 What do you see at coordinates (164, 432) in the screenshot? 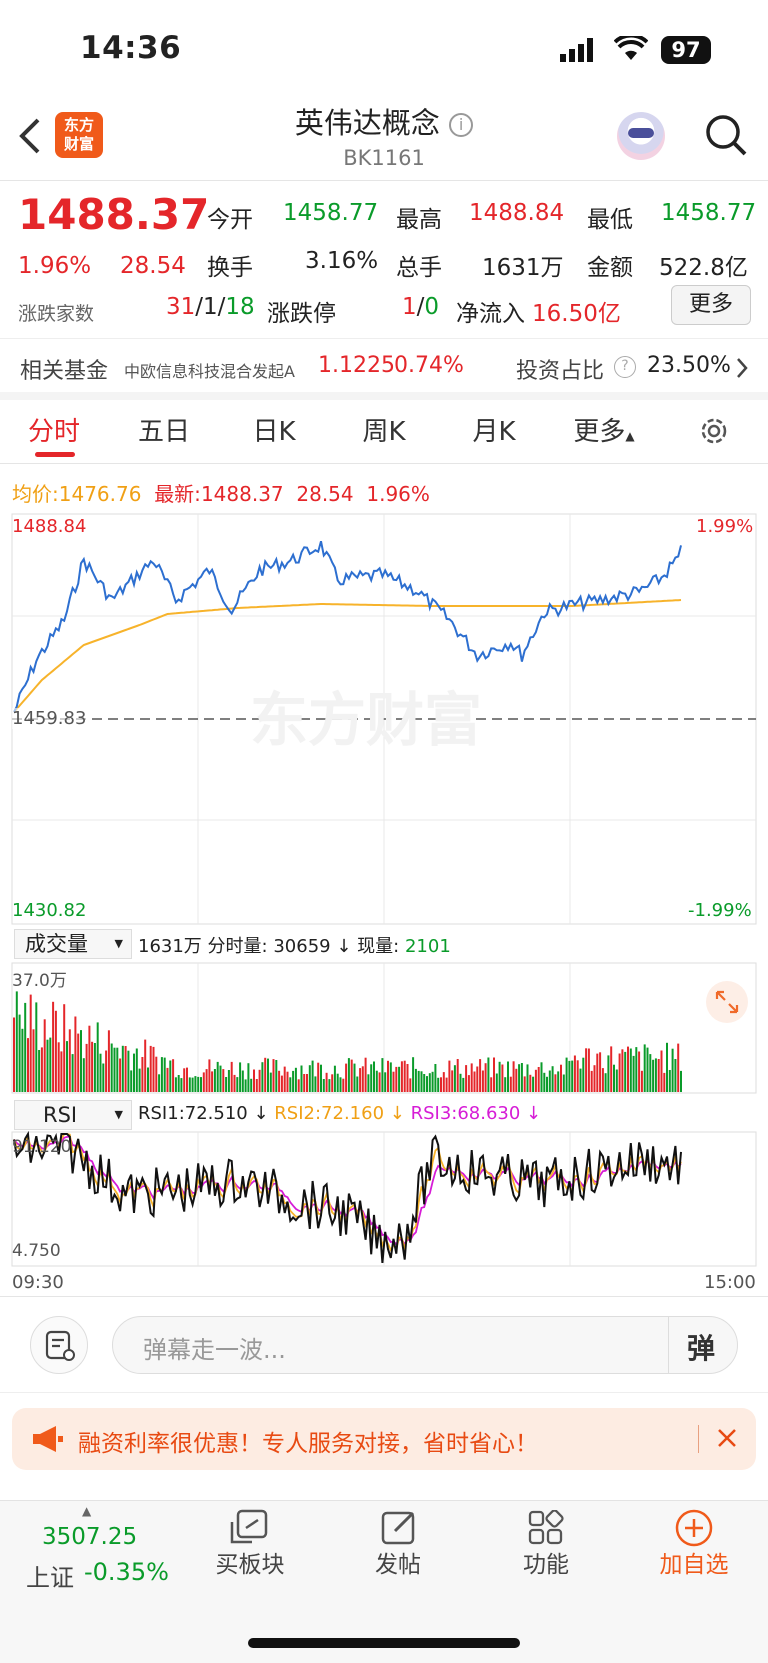
I see `tab-five-day: 五日` at bounding box center [164, 432].